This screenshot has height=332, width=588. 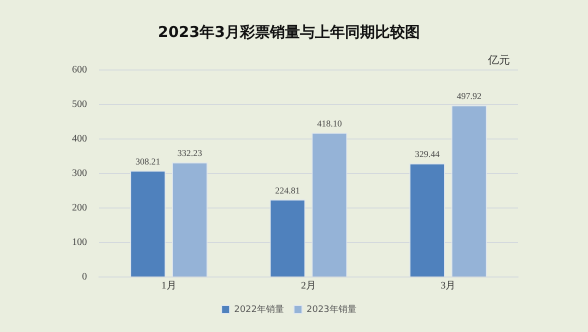 I want to click on data-label: 332.23, so click(x=190, y=153).